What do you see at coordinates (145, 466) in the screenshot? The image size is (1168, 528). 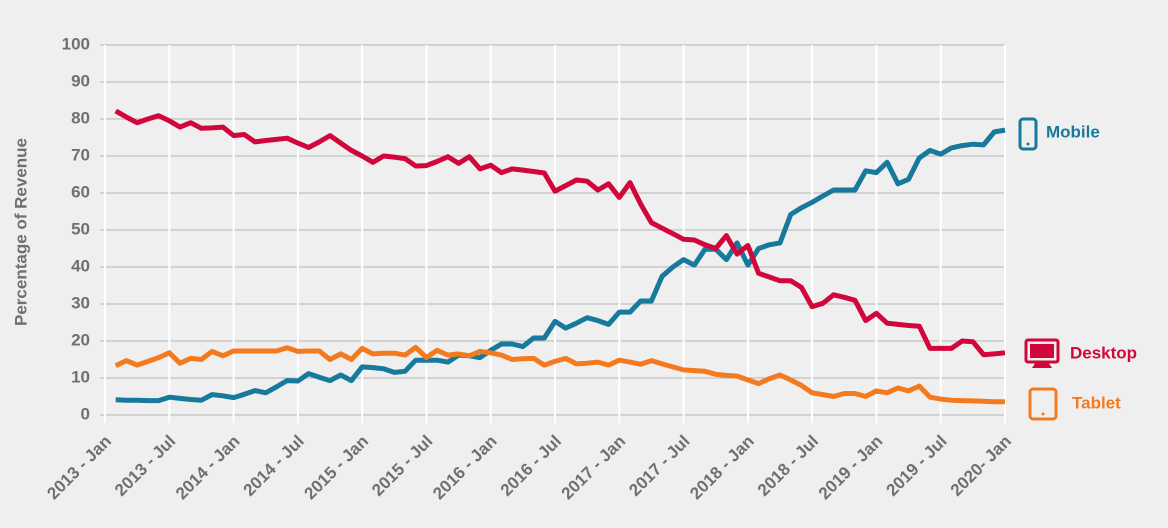 I see `x-tick-label: 2013 - Jul` at bounding box center [145, 466].